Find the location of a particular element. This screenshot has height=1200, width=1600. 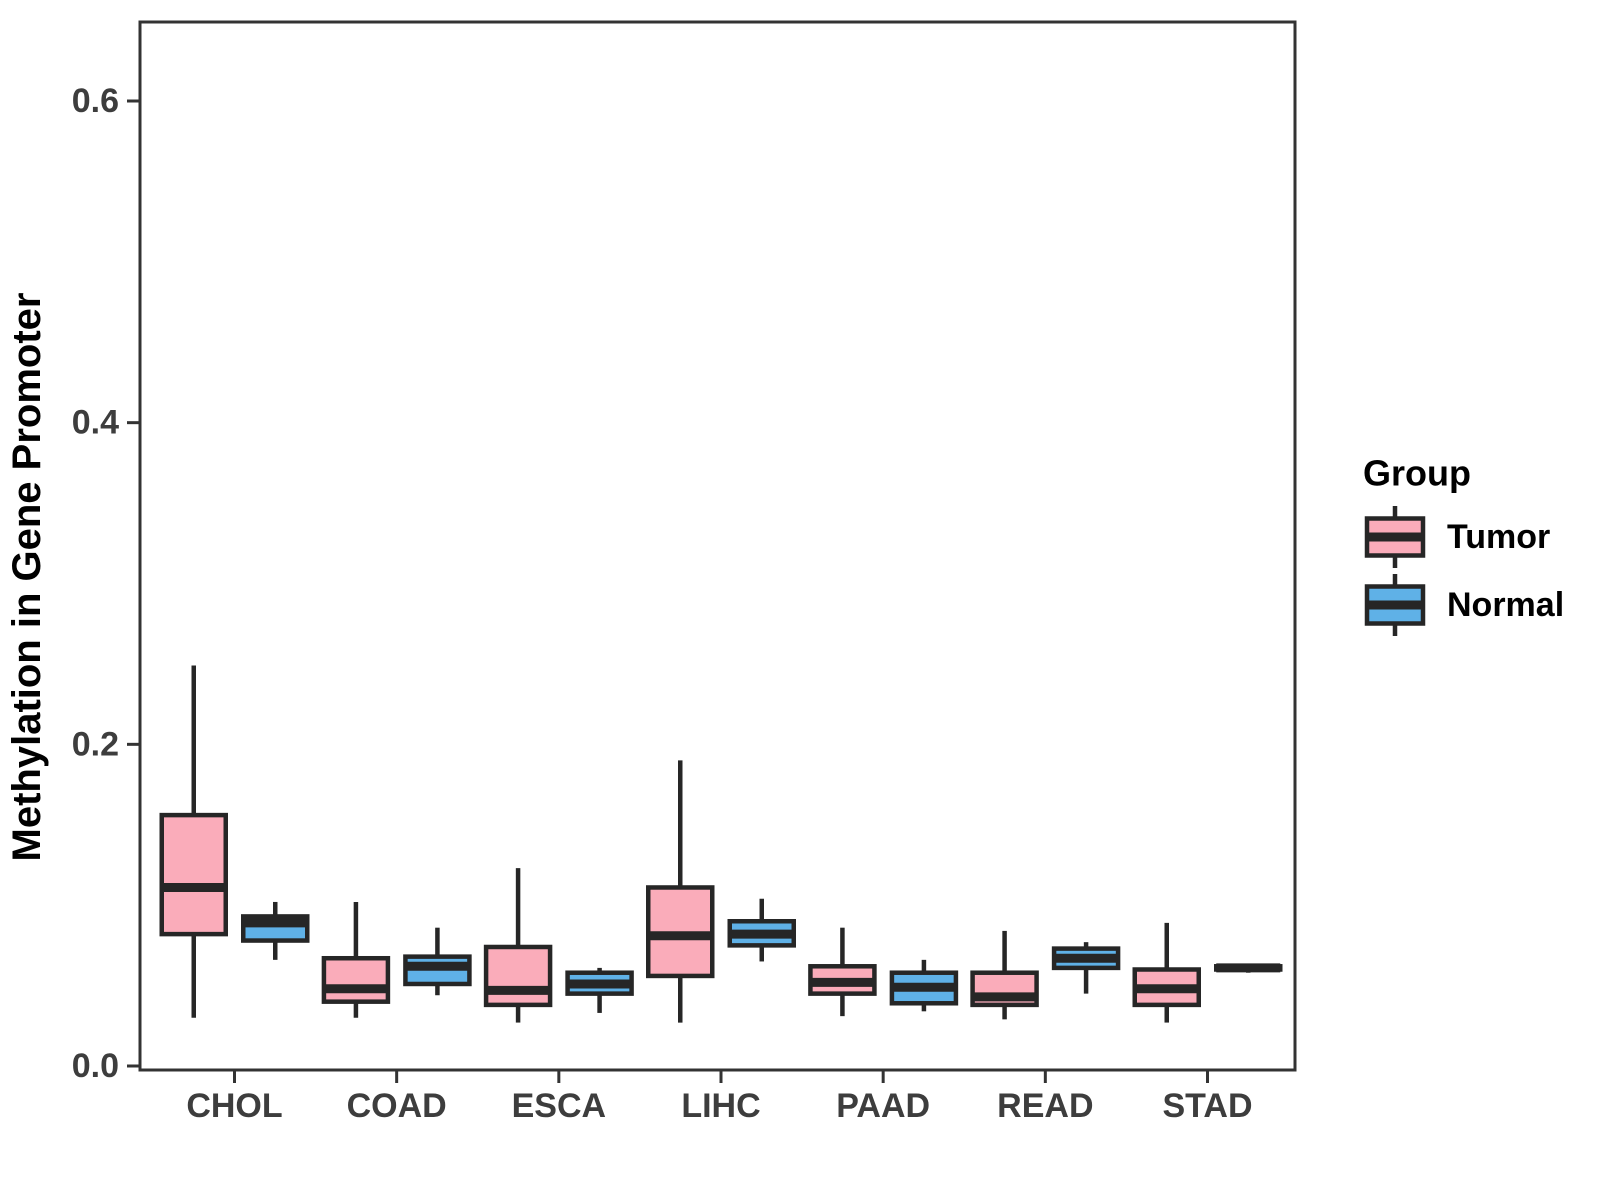

box-tumor-CHOL is located at coordinates (193, 841).